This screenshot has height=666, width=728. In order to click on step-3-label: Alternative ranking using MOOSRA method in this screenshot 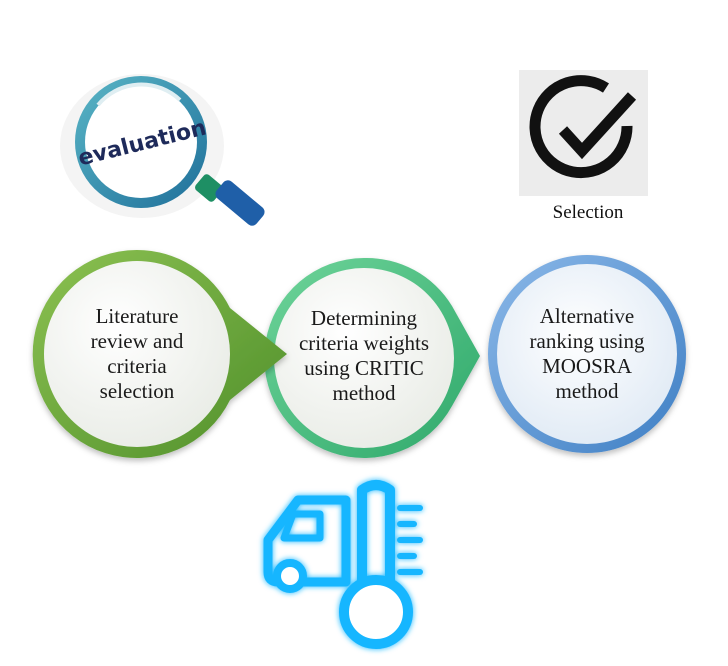, I will do `click(587, 353)`.